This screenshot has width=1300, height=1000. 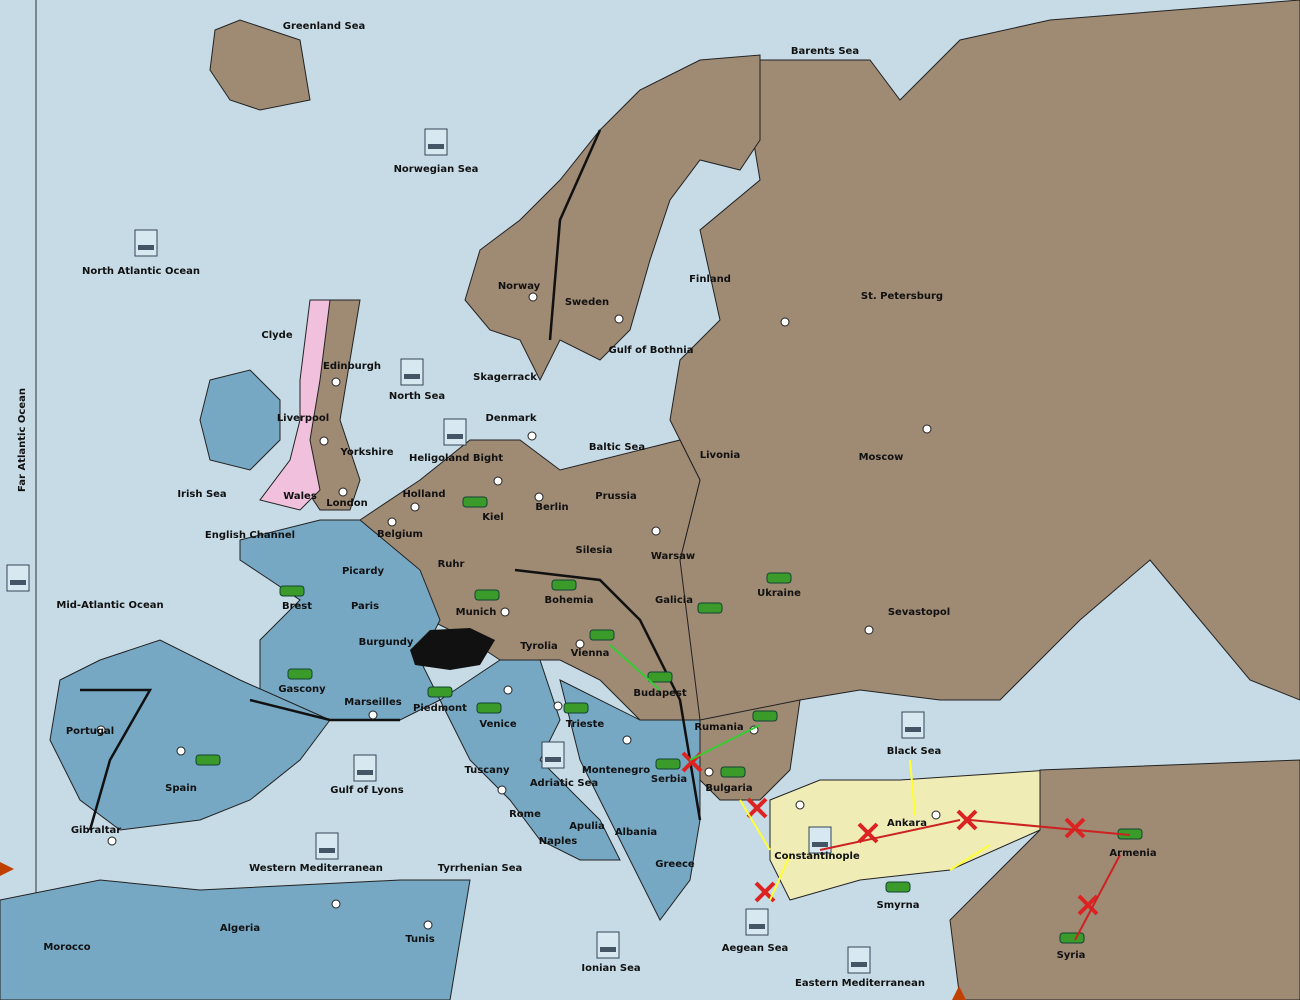 What do you see at coordinates (492, 517) in the screenshot?
I see `region-label: Kiel` at bounding box center [492, 517].